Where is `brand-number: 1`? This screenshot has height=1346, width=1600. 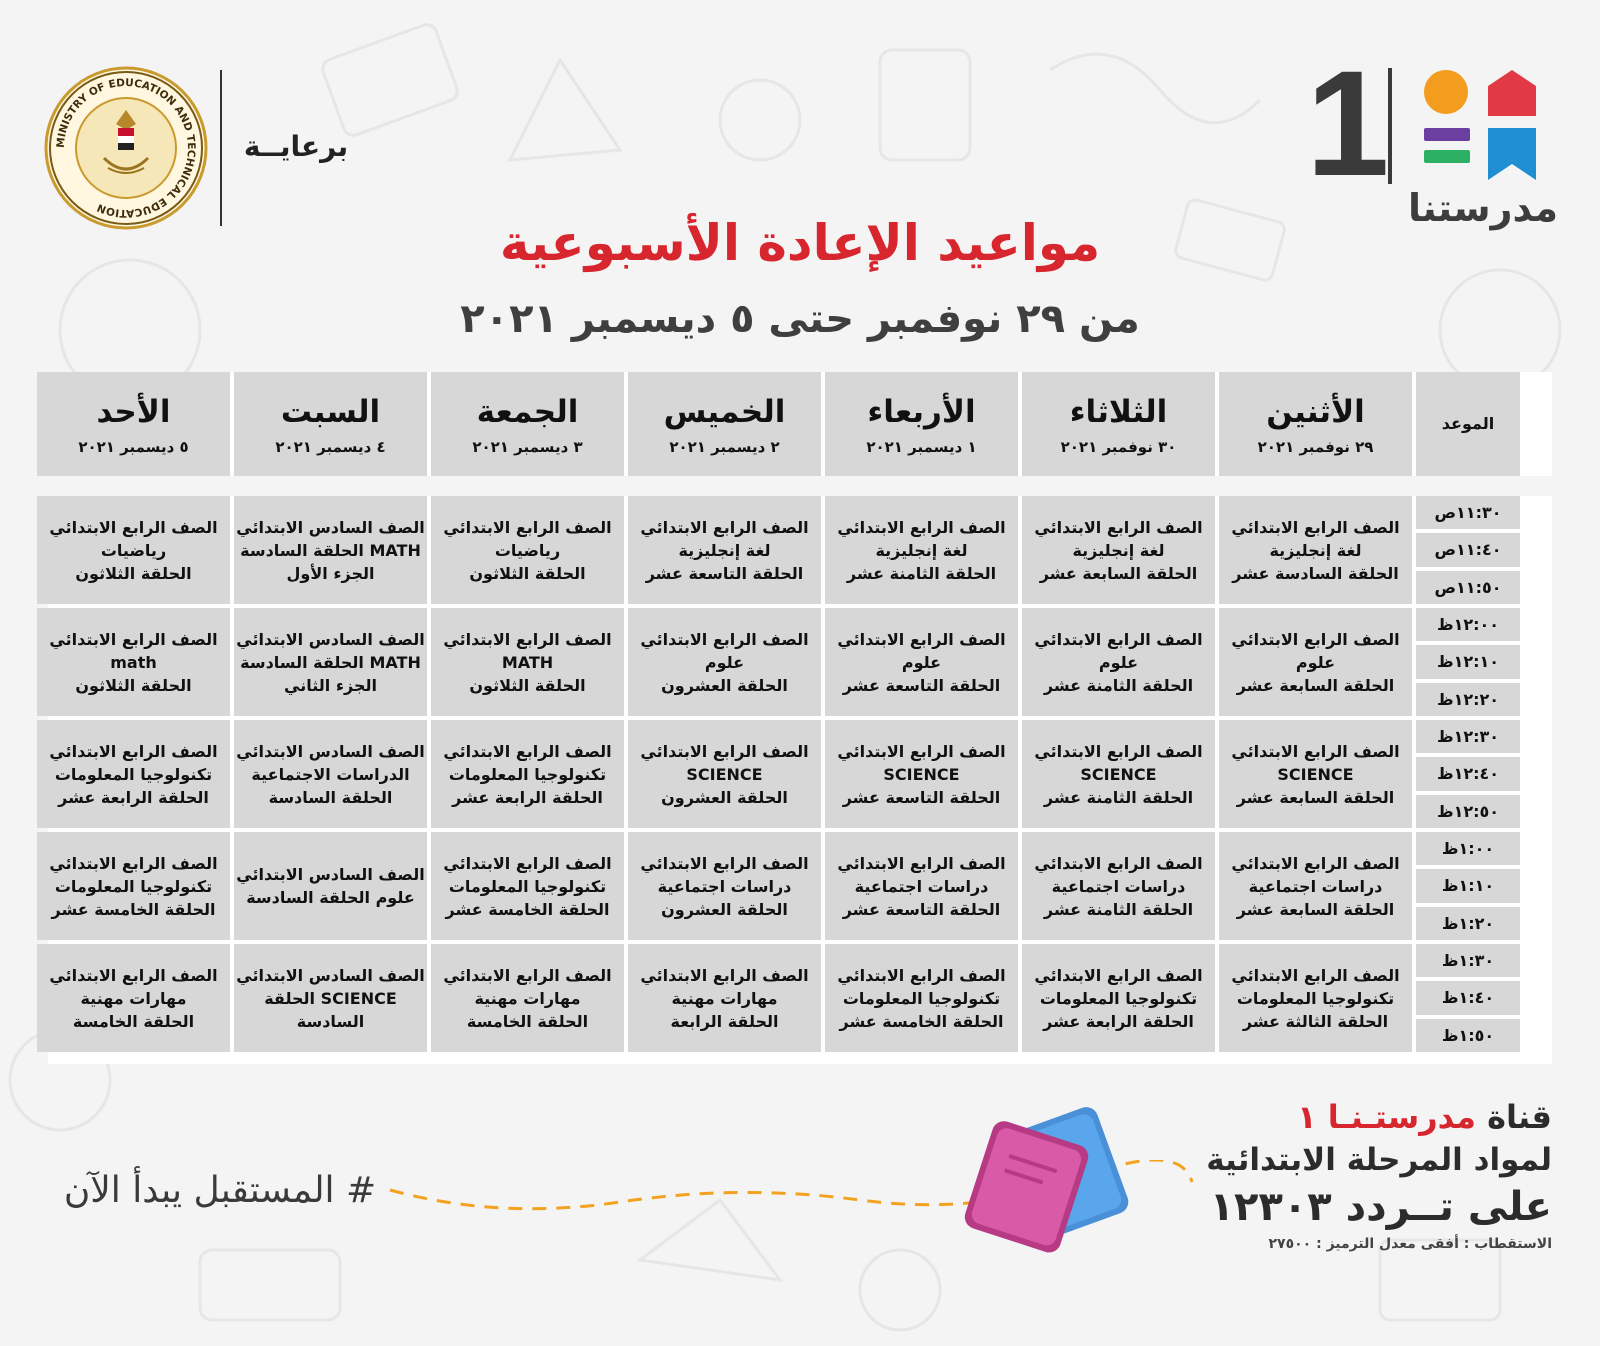 brand-number: 1 is located at coordinates (1348, 123).